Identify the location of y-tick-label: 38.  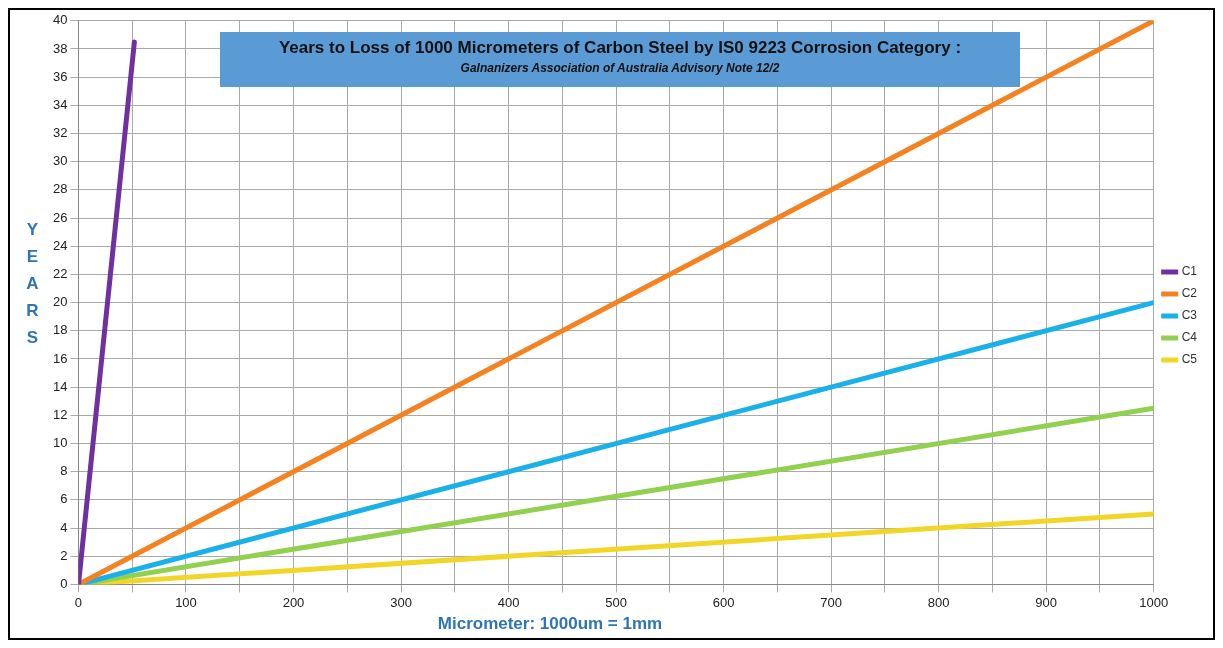
(60, 48).